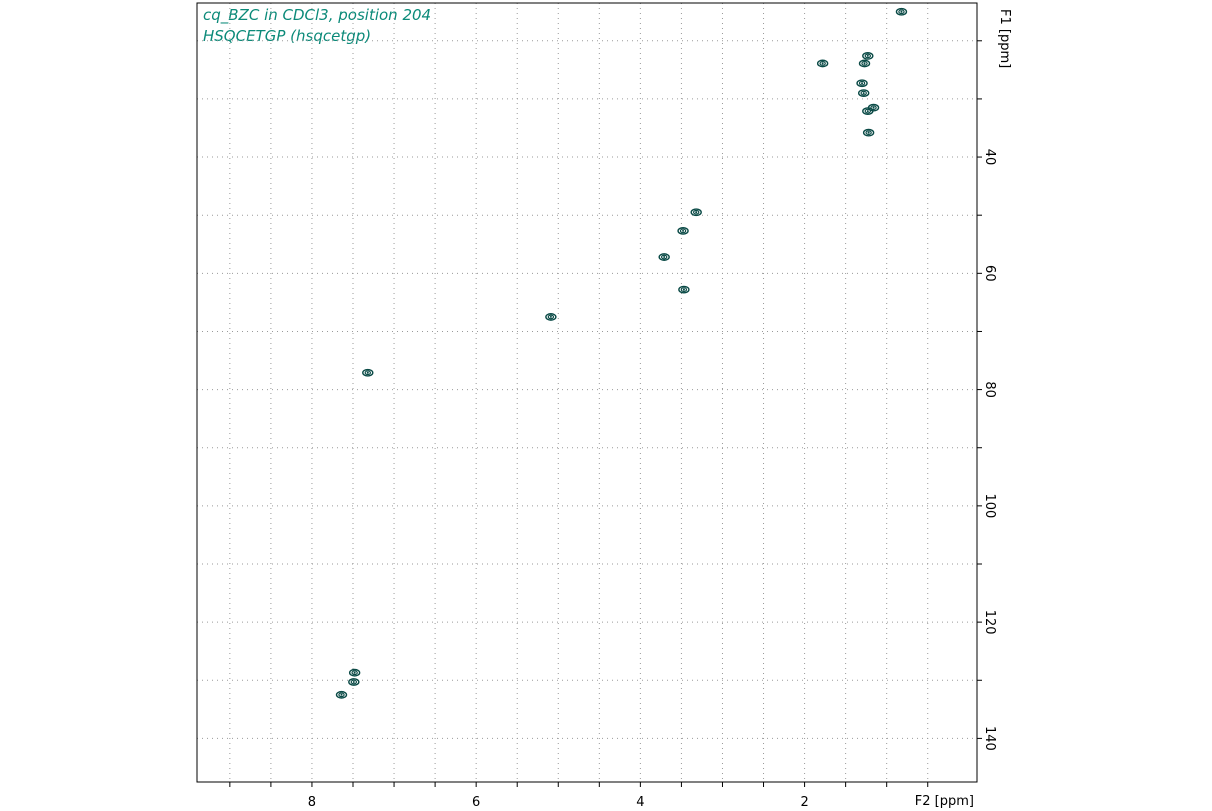 The width and height of the screenshot is (1212, 811). Describe the element at coordinates (640, 802) in the screenshot. I see `x-tick-label: 4` at that location.